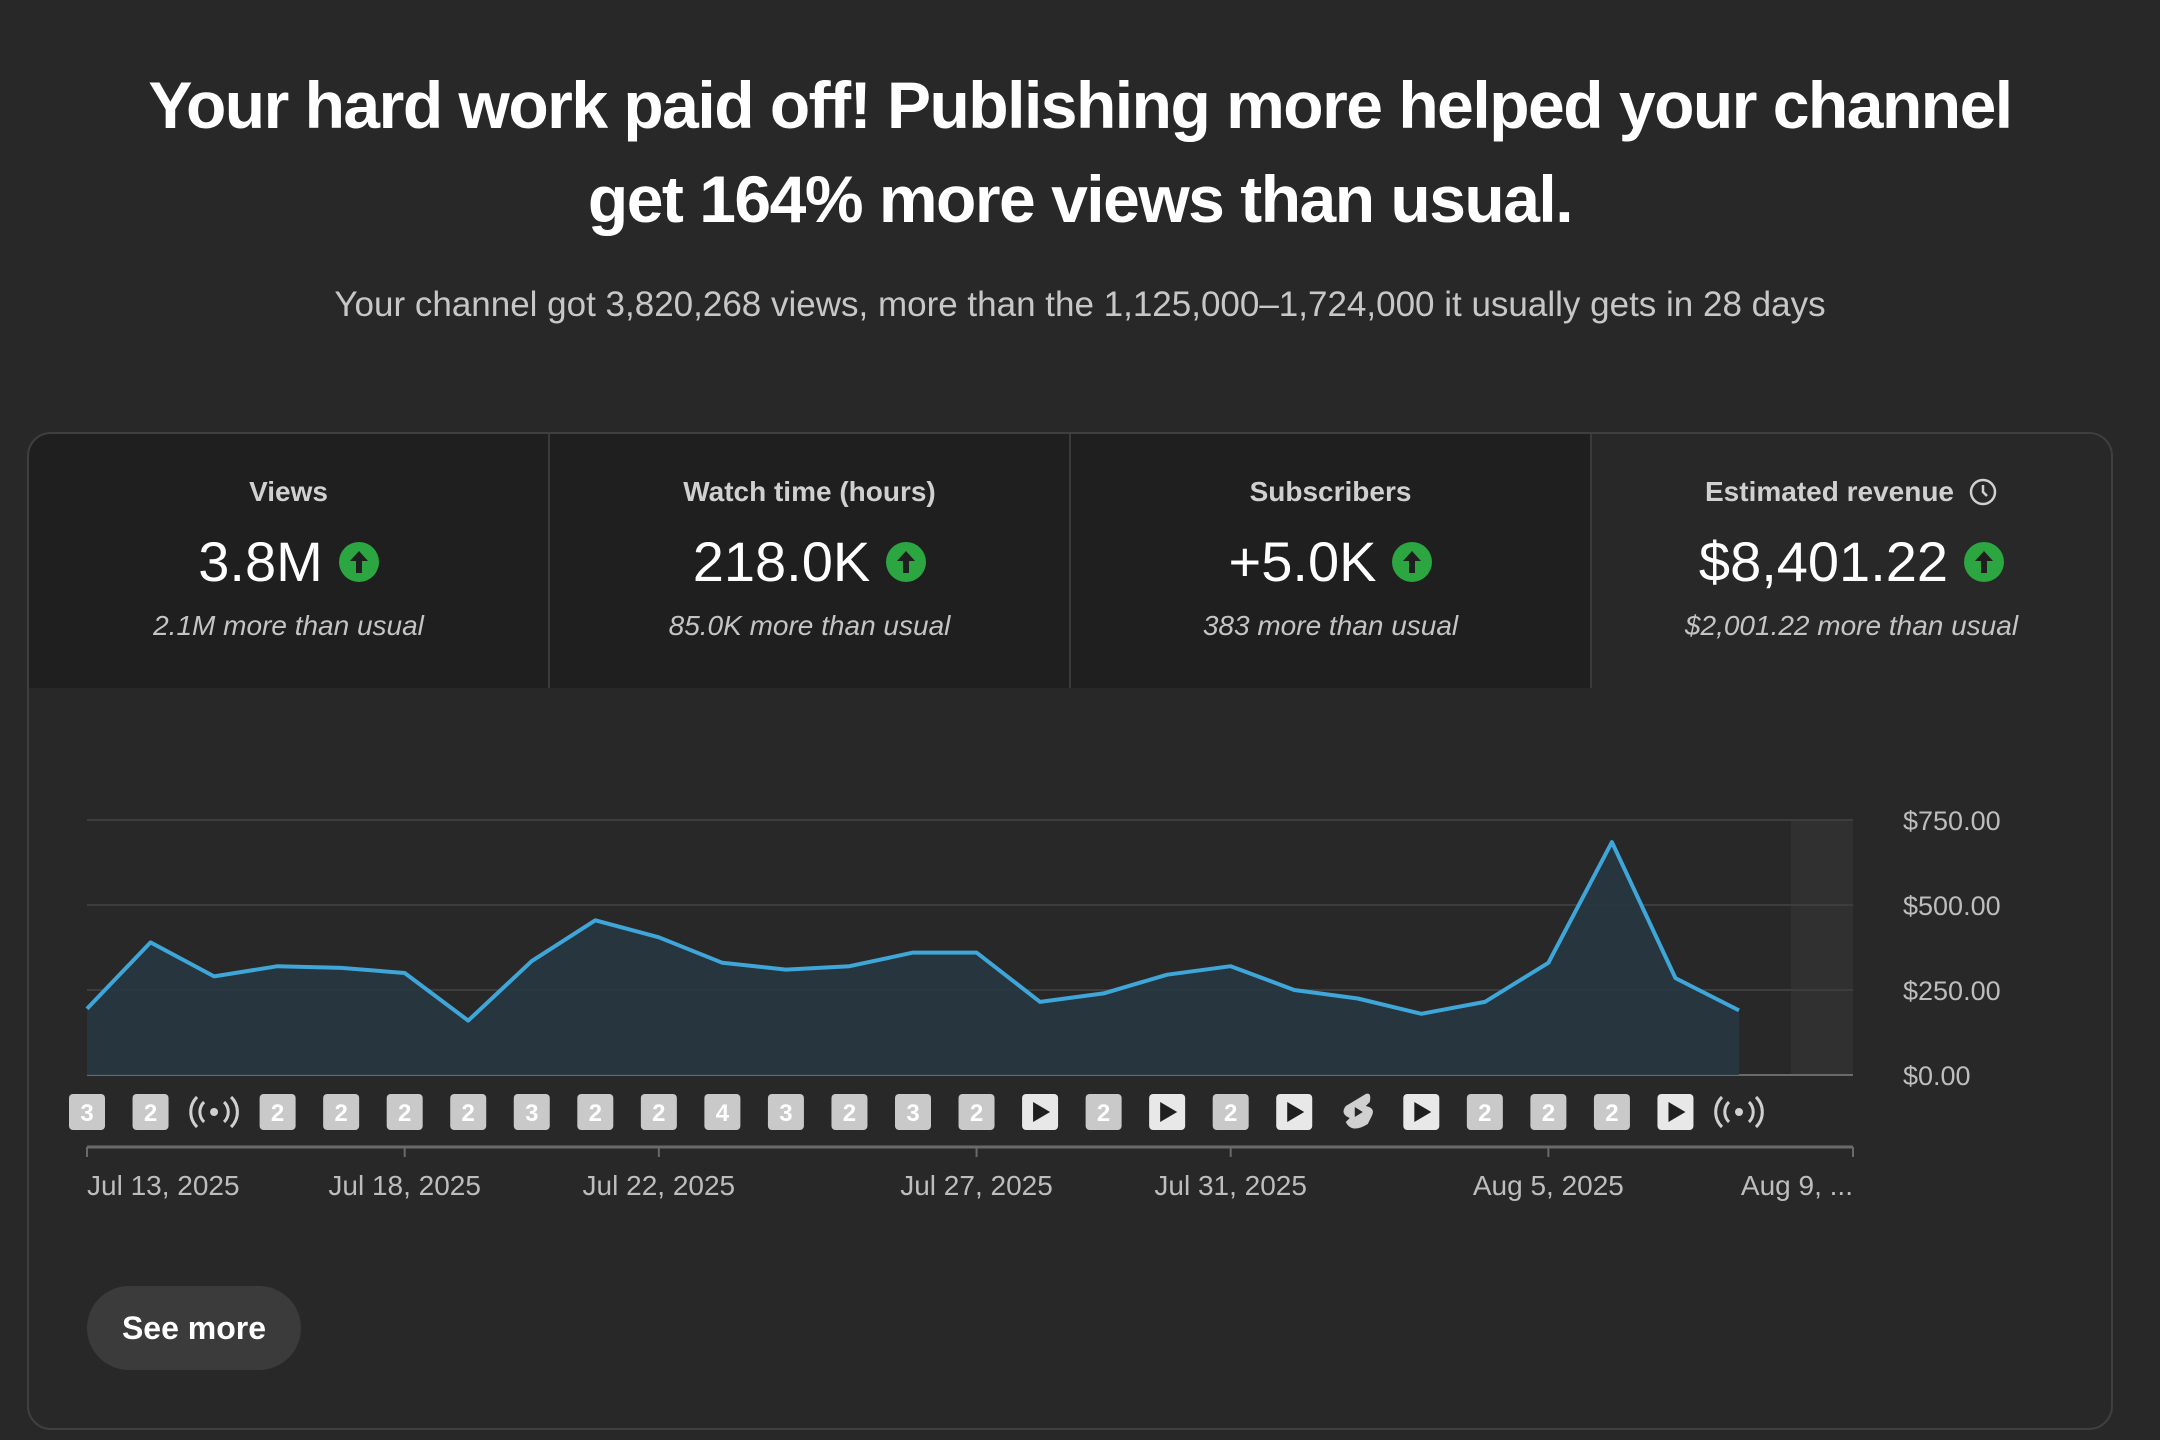  I want to click on y-tick-label: $0.00, so click(1937, 1076).